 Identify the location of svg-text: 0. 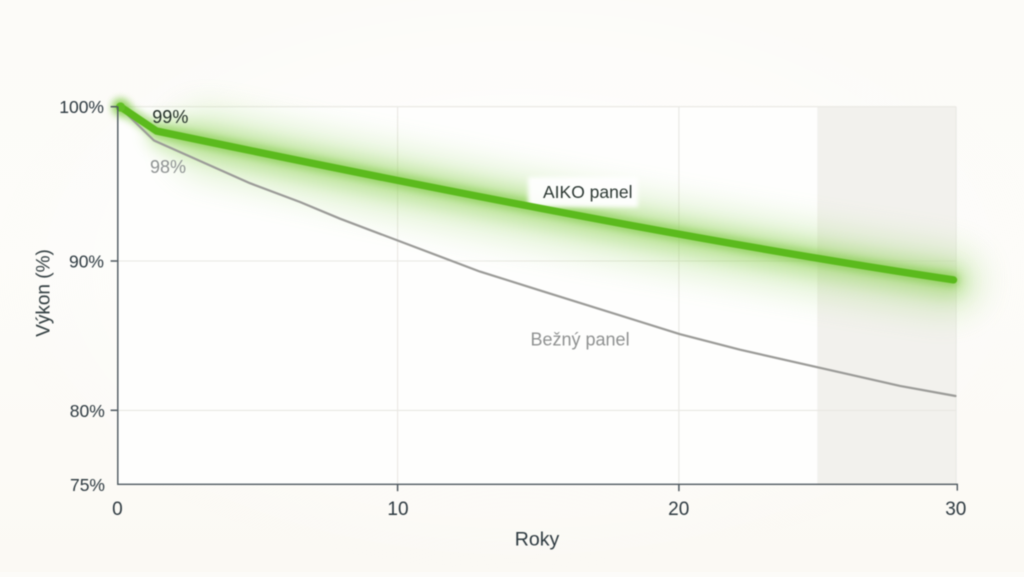
(117, 509).